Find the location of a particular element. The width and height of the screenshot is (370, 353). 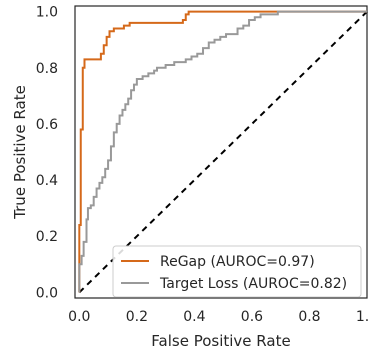

legend-box is located at coordinates (237, 271).